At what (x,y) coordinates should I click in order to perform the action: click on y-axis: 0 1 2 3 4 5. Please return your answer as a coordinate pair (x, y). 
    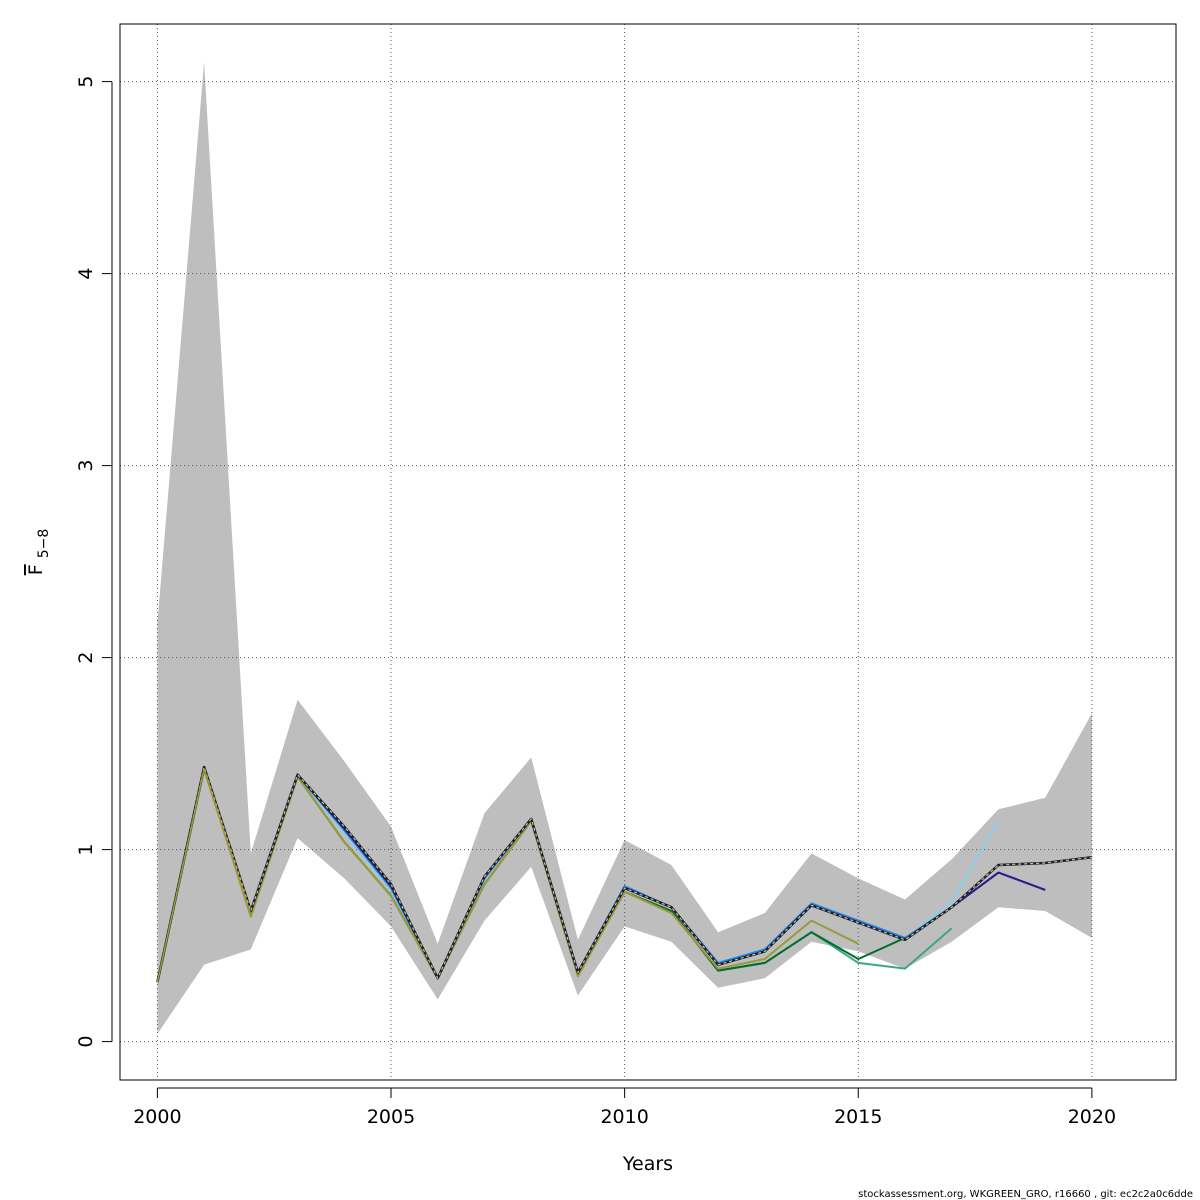
    Looking at the image, I should click on (94, 562).